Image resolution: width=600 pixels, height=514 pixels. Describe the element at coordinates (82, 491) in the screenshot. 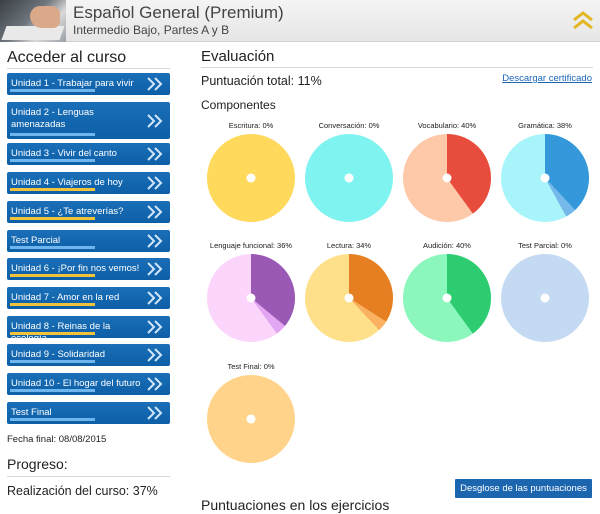

I see `course-completion: Realización del curso: 37%` at that location.